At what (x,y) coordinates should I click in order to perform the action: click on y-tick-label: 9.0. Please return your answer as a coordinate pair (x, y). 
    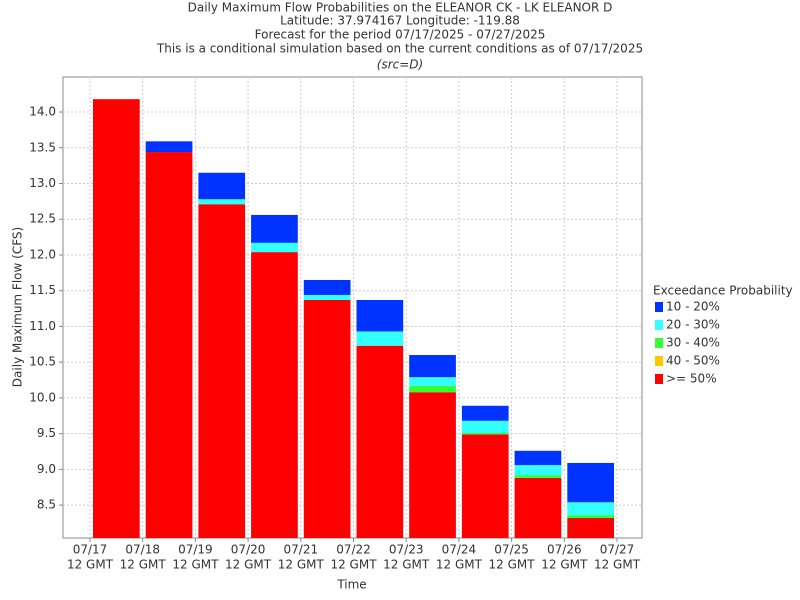
    Looking at the image, I should click on (46, 469).